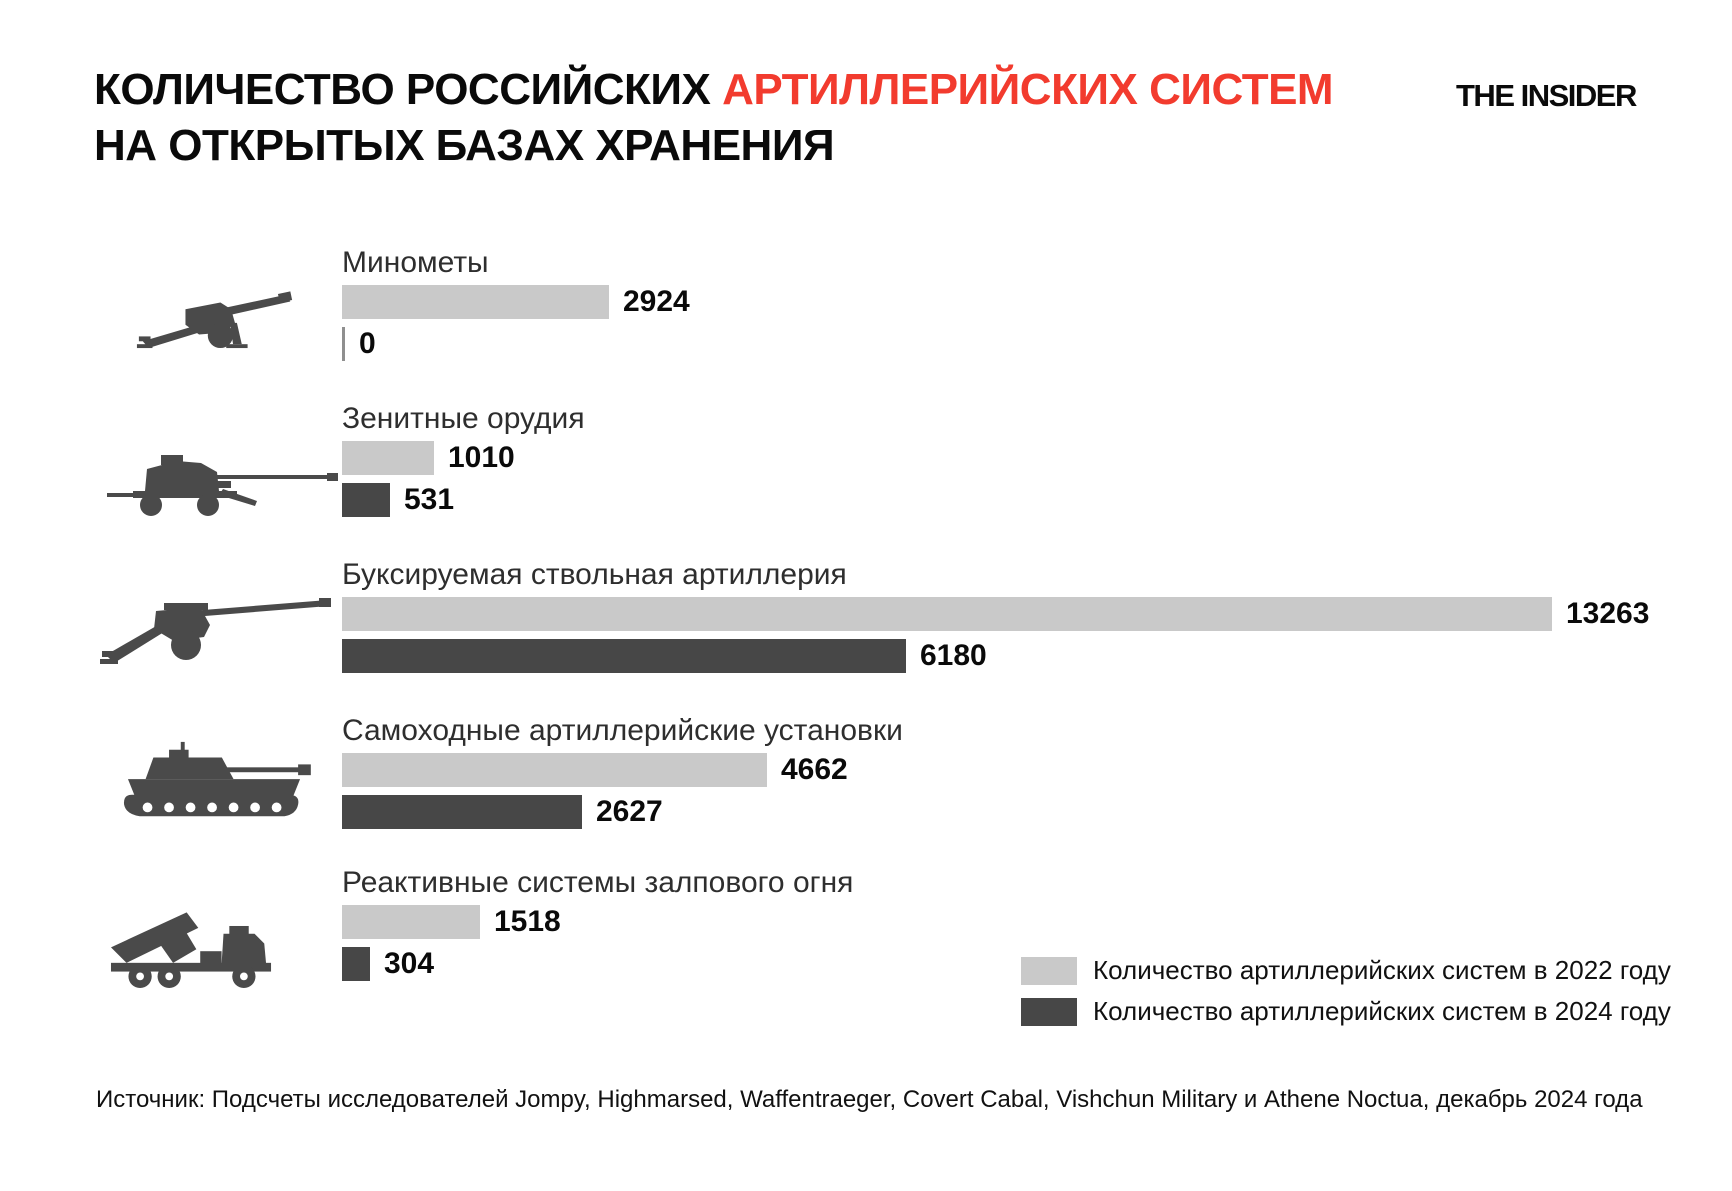  I want to click on bar-value-2022: 2924, so click(656, 301).